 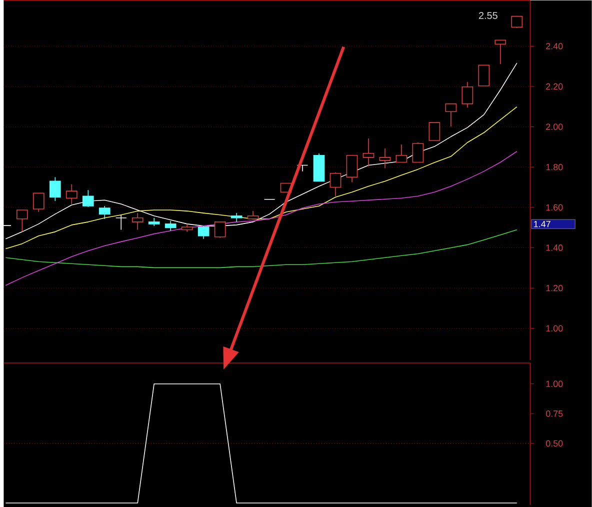 I want to click on y-tick-label: 1.20, so click(x=554, y=288).